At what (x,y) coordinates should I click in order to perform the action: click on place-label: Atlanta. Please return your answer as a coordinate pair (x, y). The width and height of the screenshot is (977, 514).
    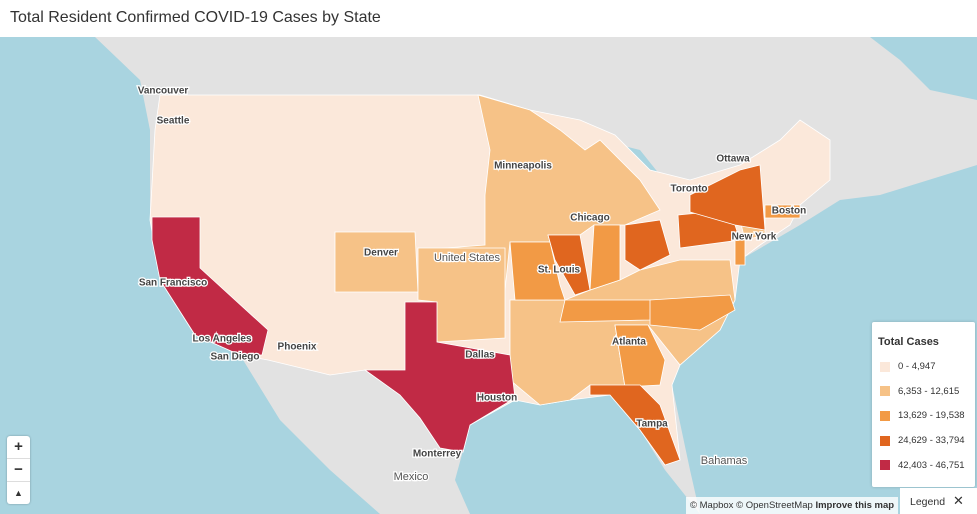
    Looking at the image, I should click on (629, 342).